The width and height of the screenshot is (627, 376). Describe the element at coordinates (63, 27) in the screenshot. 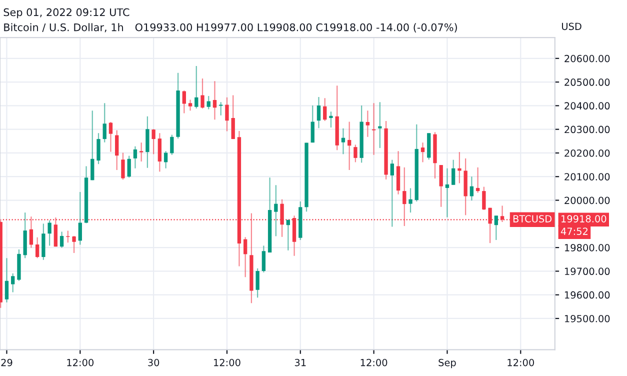

I see `chart-title: Bitcoin / U.S. Dollar, 1h` at that location.